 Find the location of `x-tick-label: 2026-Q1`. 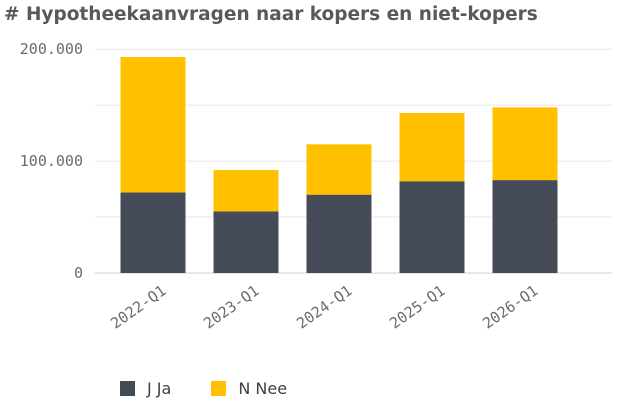

x-tick-label: 2026-Q1 is located at coordinates (510, 307).